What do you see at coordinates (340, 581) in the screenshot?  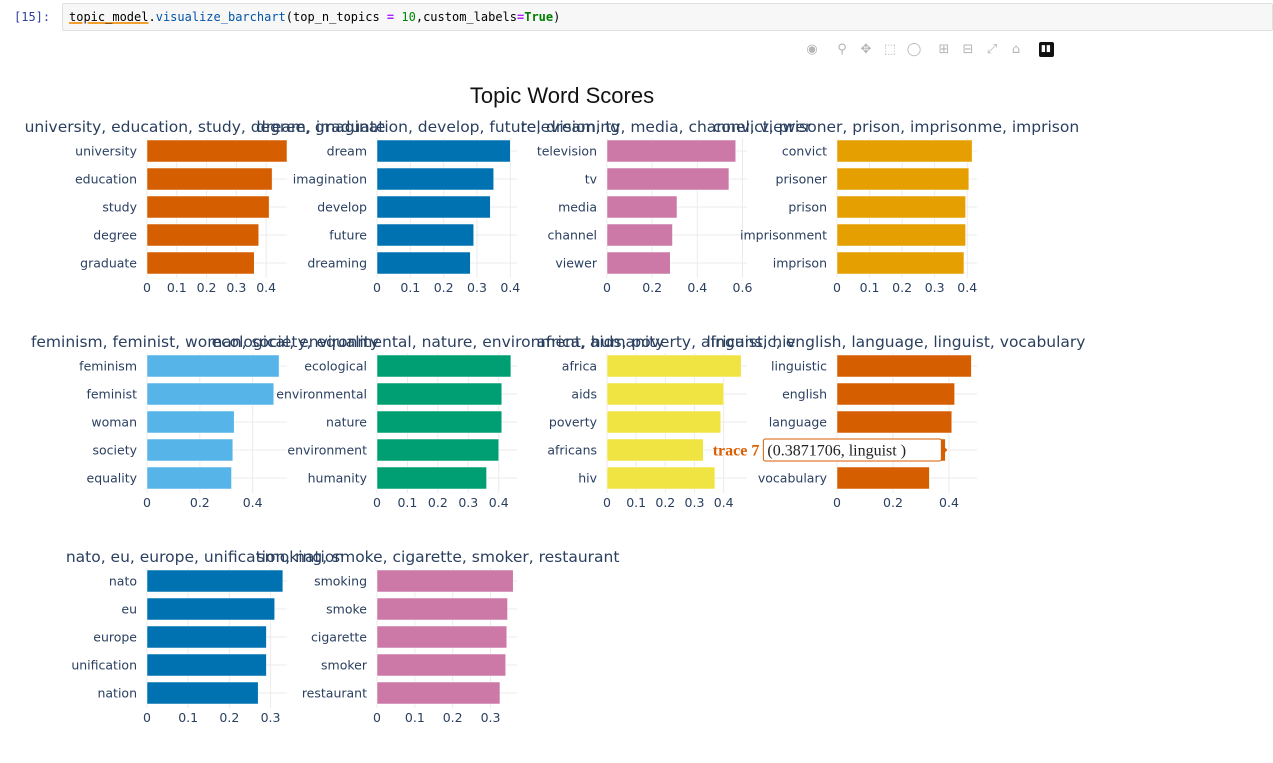 I see `y-tick-label: smoking` at bounding box center [340, 581].